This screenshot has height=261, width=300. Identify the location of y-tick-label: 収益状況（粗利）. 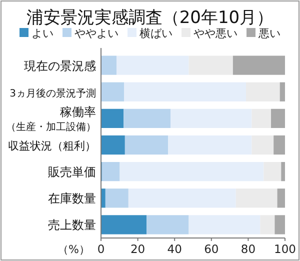
(52, 146).